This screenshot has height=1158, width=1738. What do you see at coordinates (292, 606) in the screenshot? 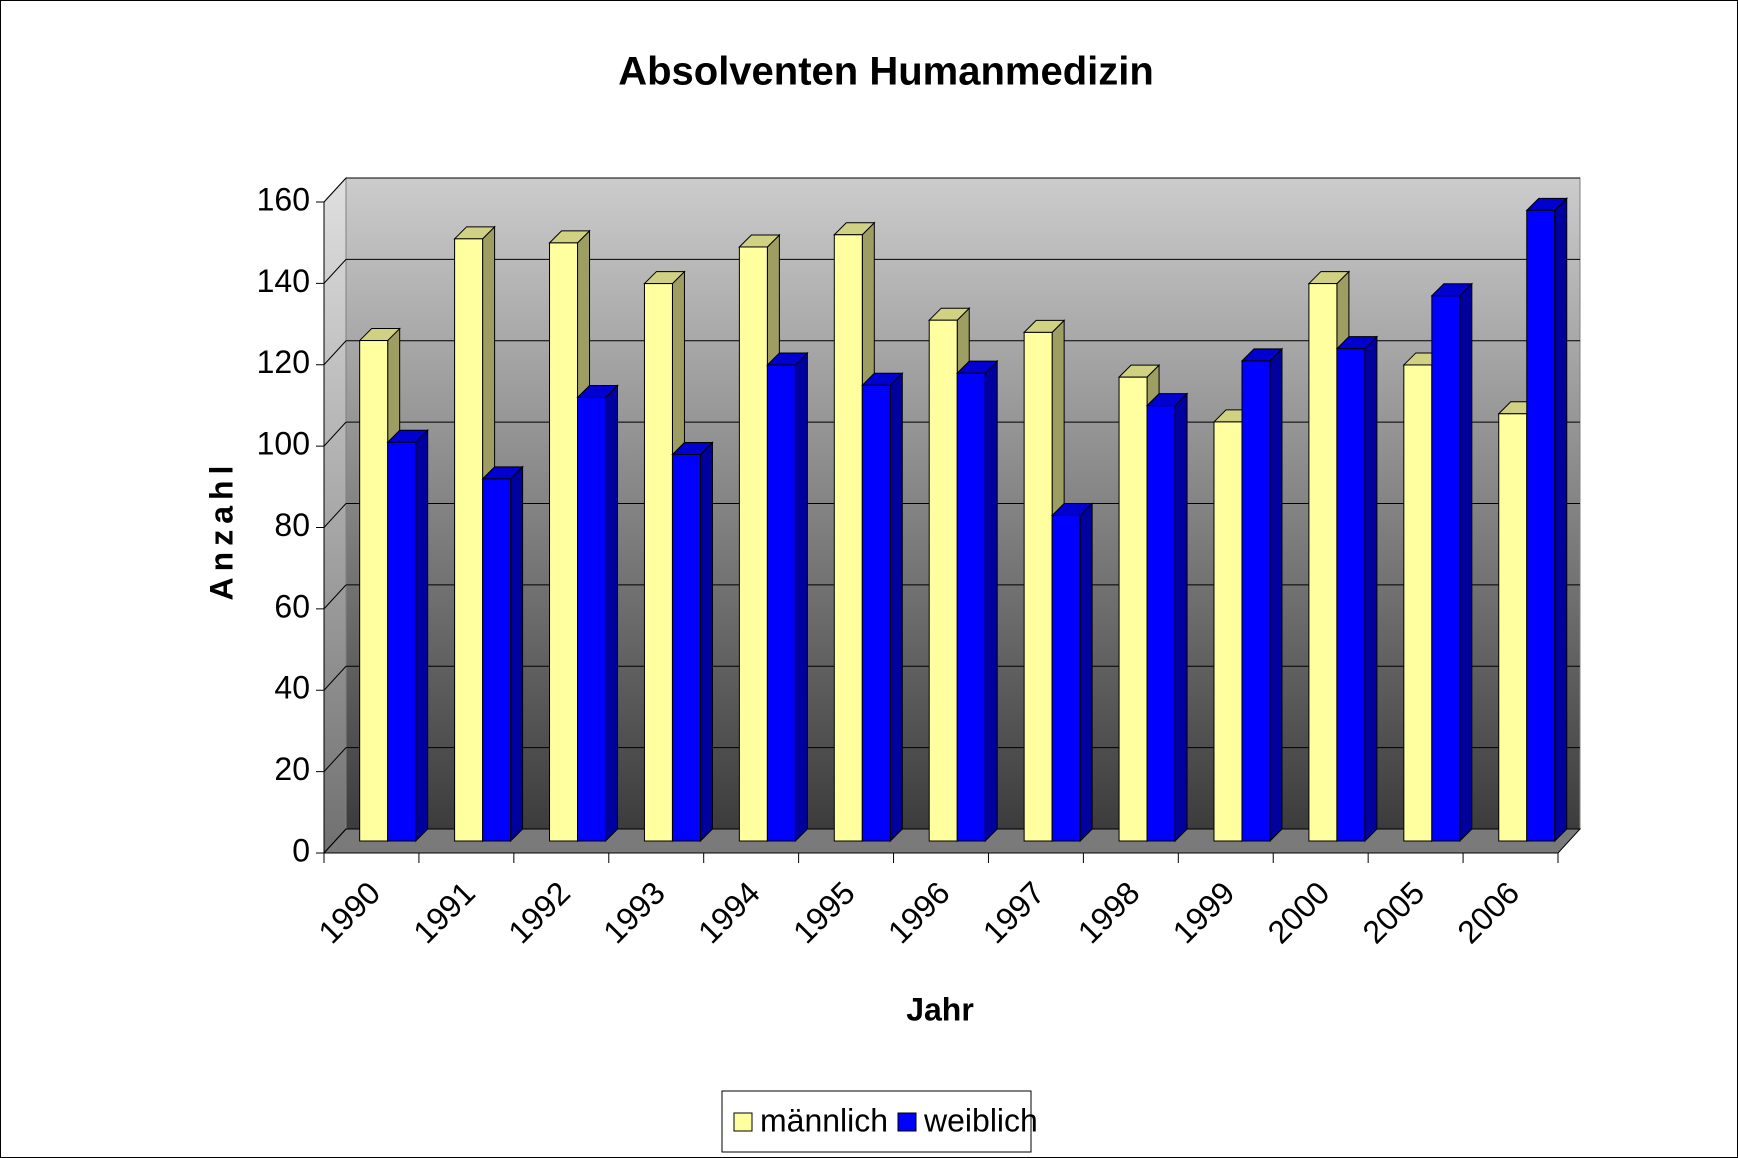
I see `y-tick-label: 60` at bounding box center [292, 606].